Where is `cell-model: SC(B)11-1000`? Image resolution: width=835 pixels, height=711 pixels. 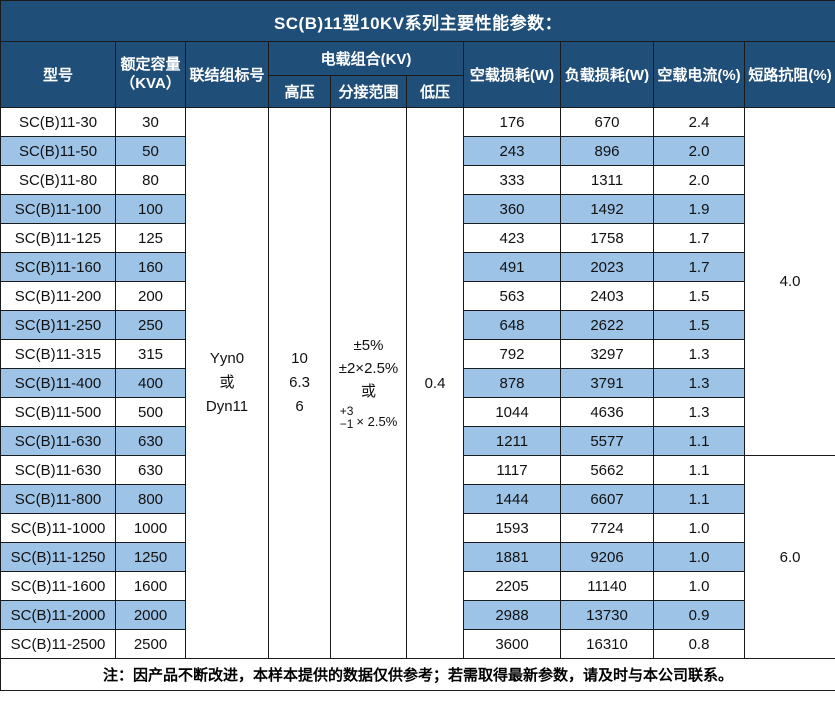 cell-model: SC(B)11-1000 is located at coordinates (58, 528).